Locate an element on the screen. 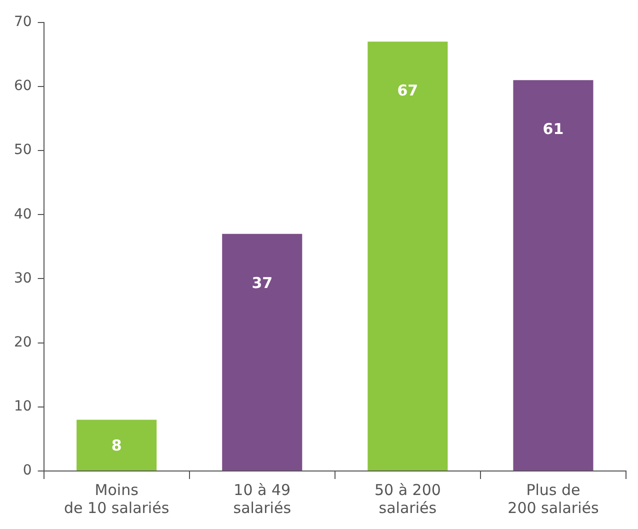 Image resolution: width=638 pixels, height=529 pixels. x-tick-label: 10 à 49 salariés is located at coordinates (262, 498).